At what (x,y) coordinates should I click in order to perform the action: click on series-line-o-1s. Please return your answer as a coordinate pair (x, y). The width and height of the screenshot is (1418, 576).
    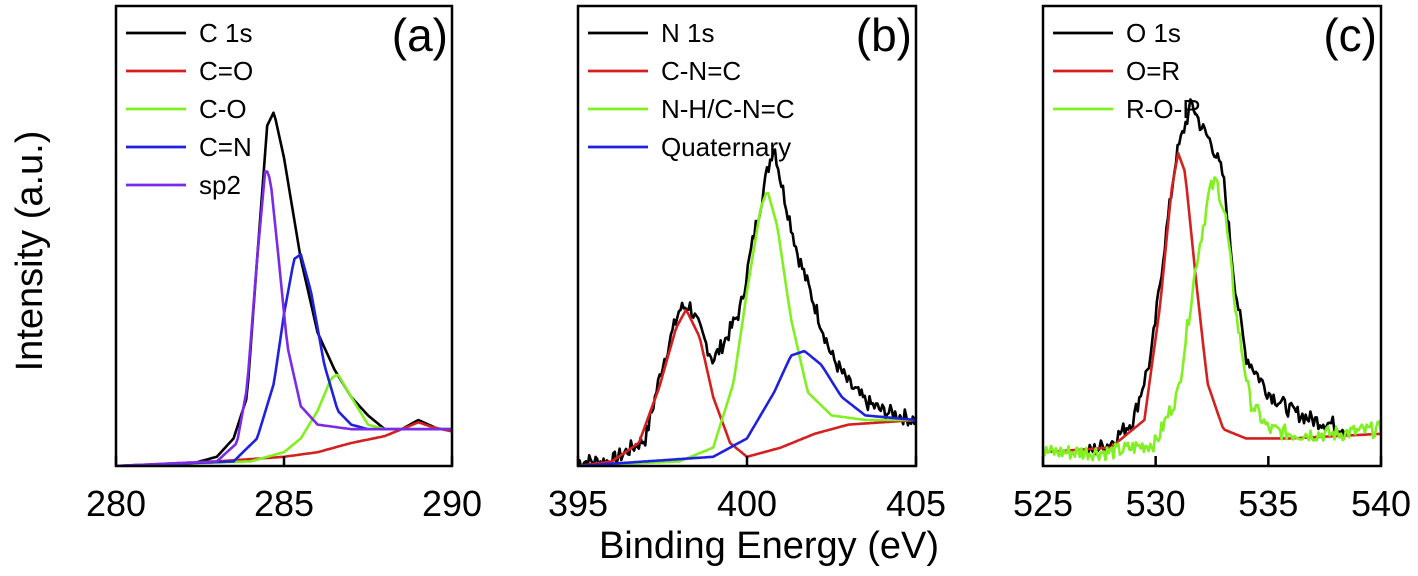
    Looking at the image, I should click on (1217, 277).